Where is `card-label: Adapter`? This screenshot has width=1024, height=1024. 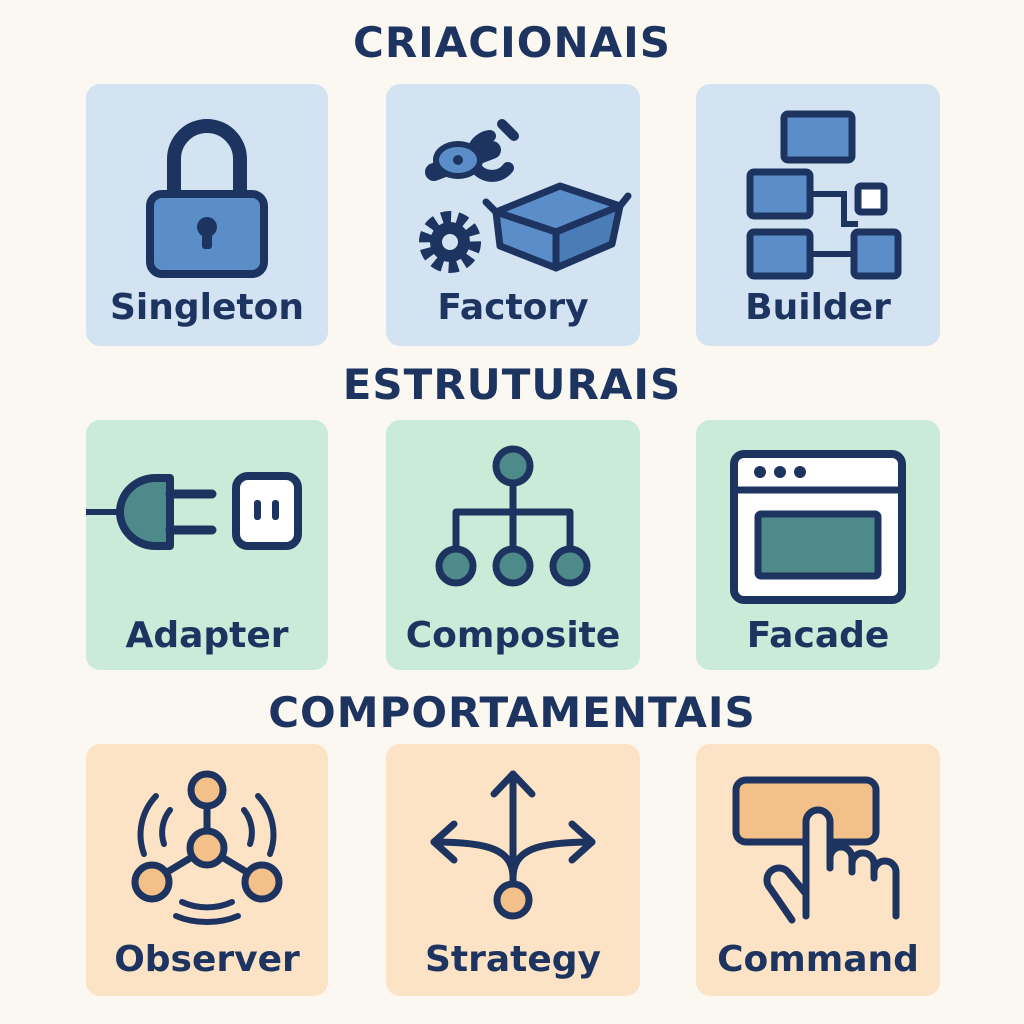
card-label: Adapter is located at coordinates (207, 635).